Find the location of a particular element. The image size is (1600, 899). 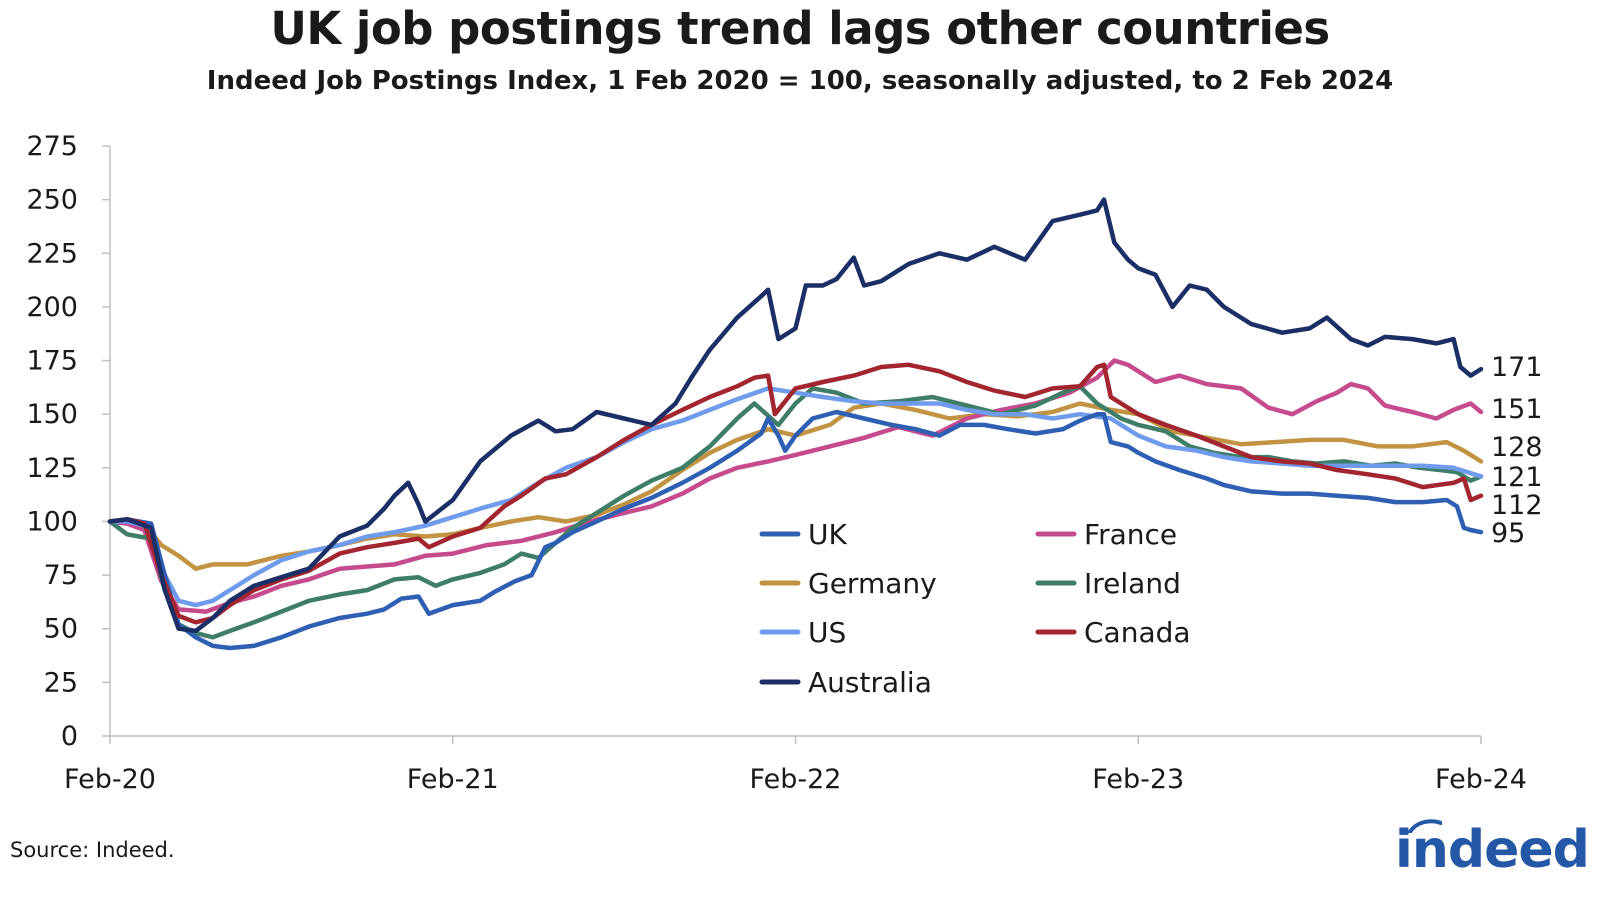

legend-item-australia: Australia is located at coordinates (845, 682).